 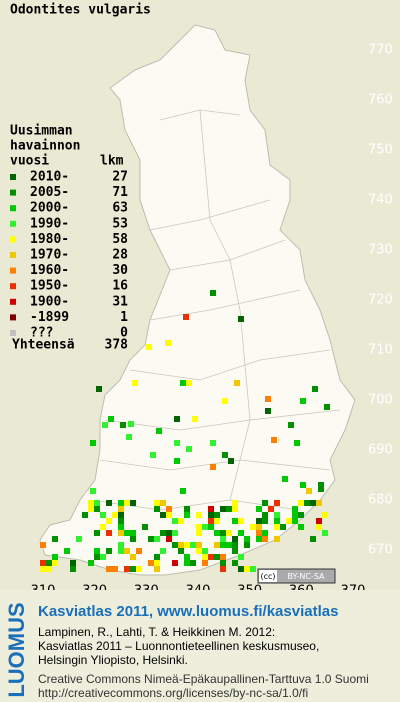 I want to click on map-title: Odontites vulgaris, so click(x=80, y=10).